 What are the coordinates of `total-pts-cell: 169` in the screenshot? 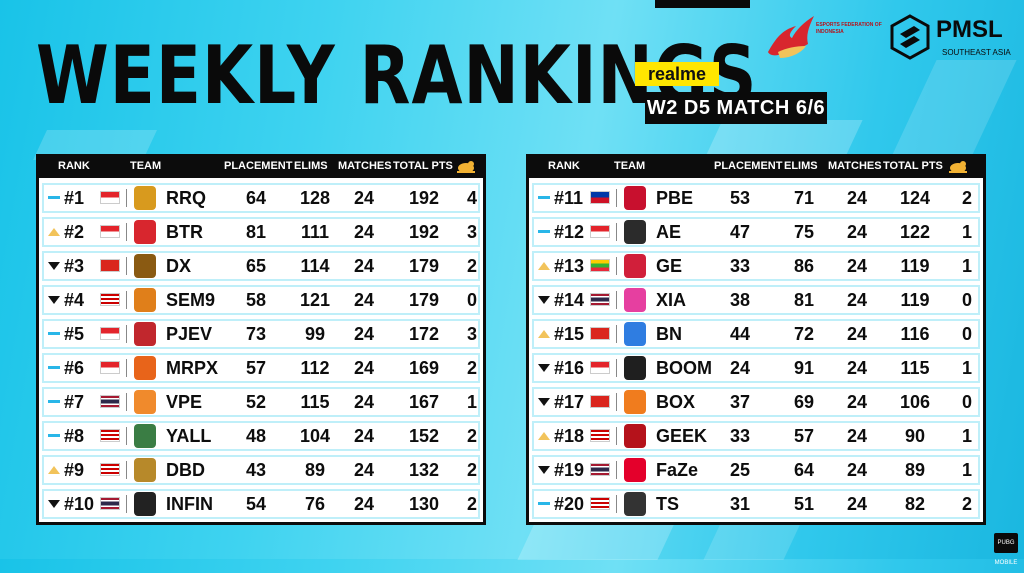 It's located at (424, 368).